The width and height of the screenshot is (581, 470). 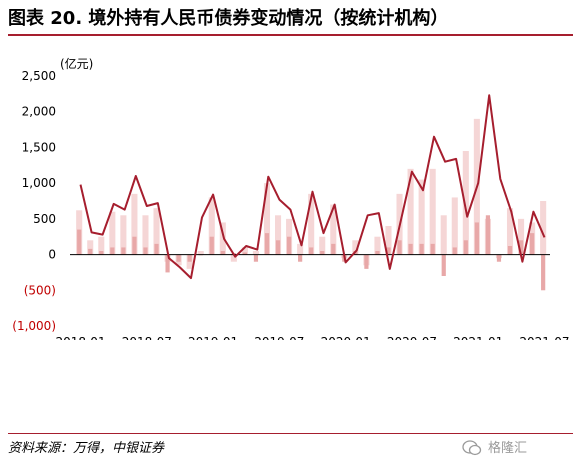 What do you see at coordinates (40, 290) in the screenshot?
I see `y-tick-label: (500)` at bounding box center [40, 290].